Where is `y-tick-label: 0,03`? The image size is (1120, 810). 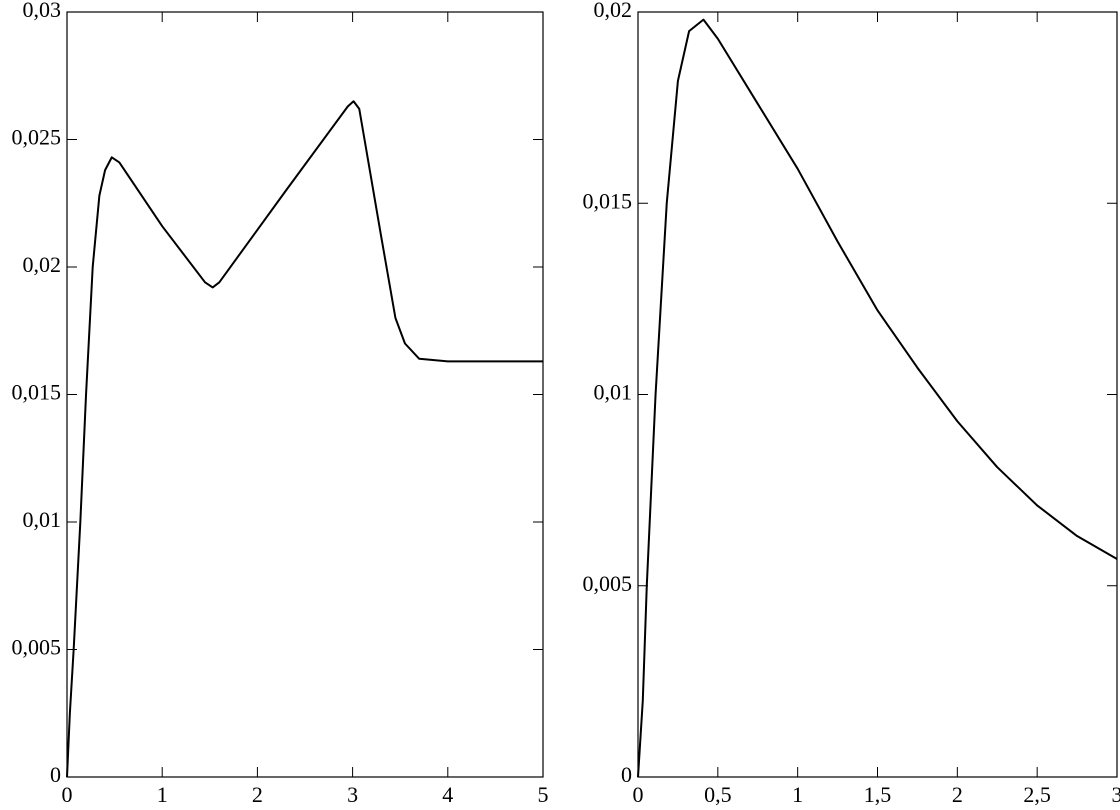
y-tick-label: 0,03 is located at coordinates (42, 11).